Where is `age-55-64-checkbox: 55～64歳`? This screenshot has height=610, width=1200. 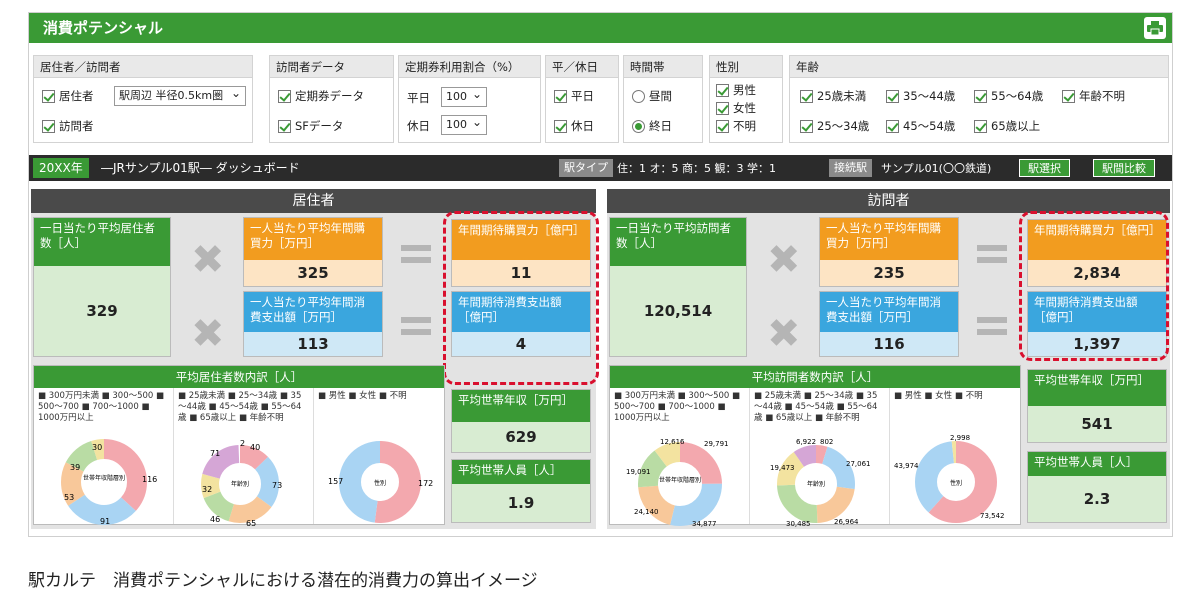
age-55-64-checkbox: 55～64歳 is located at coordinates (1008, 96).